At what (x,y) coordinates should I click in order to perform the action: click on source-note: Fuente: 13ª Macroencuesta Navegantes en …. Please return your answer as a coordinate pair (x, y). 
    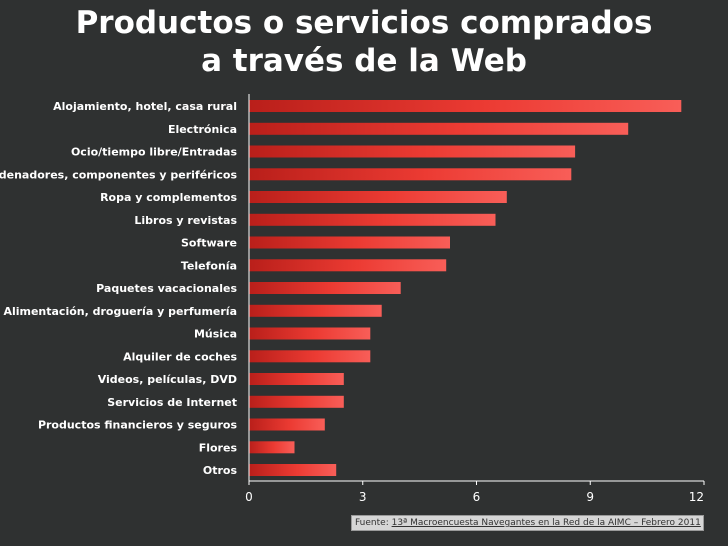
    Looking at the image, I should click on (527, 523).